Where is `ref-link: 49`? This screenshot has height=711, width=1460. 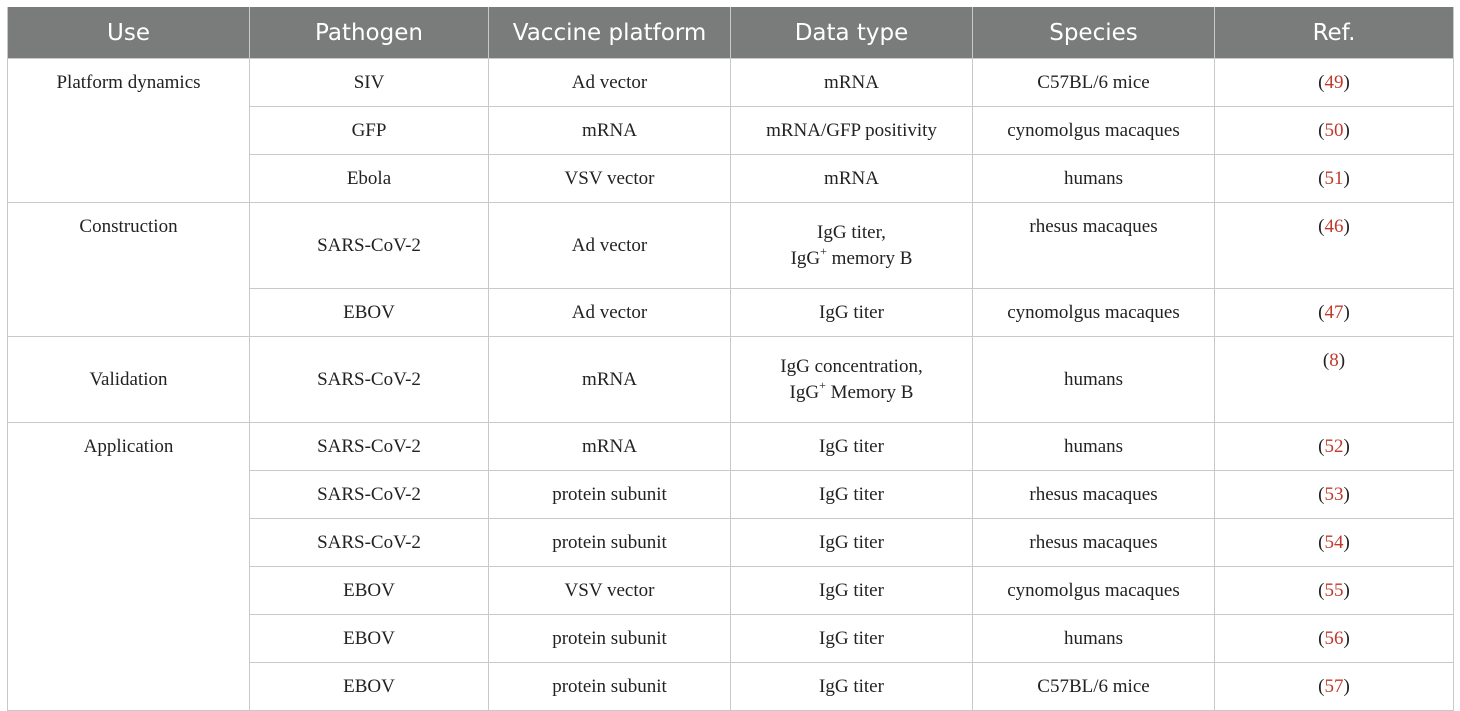
ref-link: 49 is located at coordinates (1334, 82).